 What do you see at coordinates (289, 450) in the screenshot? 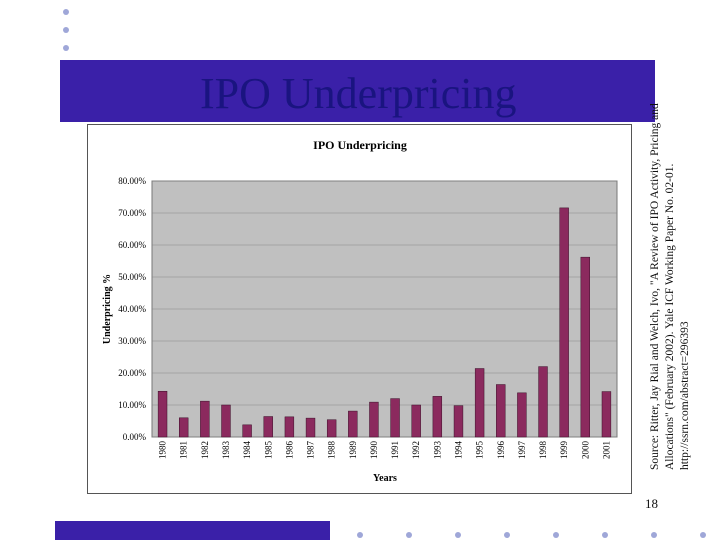
I see `x-tick-label: 1986` at bounding box center [289, 450].